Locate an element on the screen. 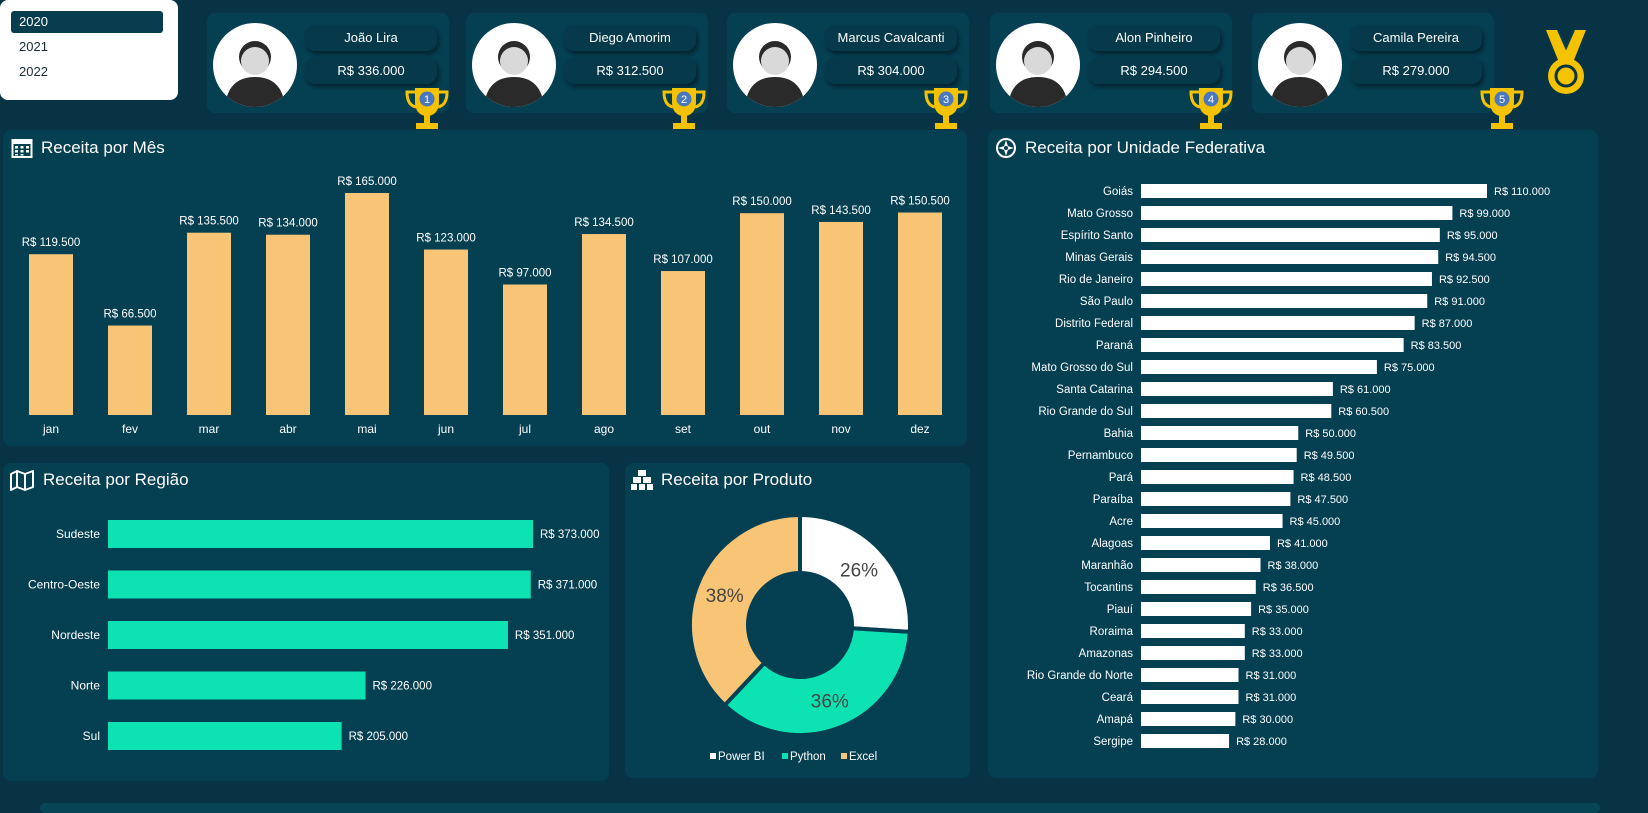 The width and height of the screenshot is (1648, 813). uf-bar-label: R$ 38.000 is located at coordinates (1293, 566).